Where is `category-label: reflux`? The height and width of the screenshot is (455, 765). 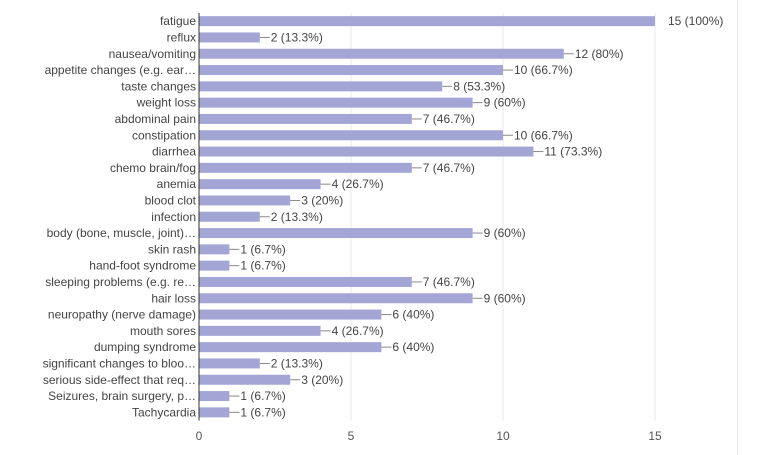 category-label: reflux is located at coordinates (181, 37).